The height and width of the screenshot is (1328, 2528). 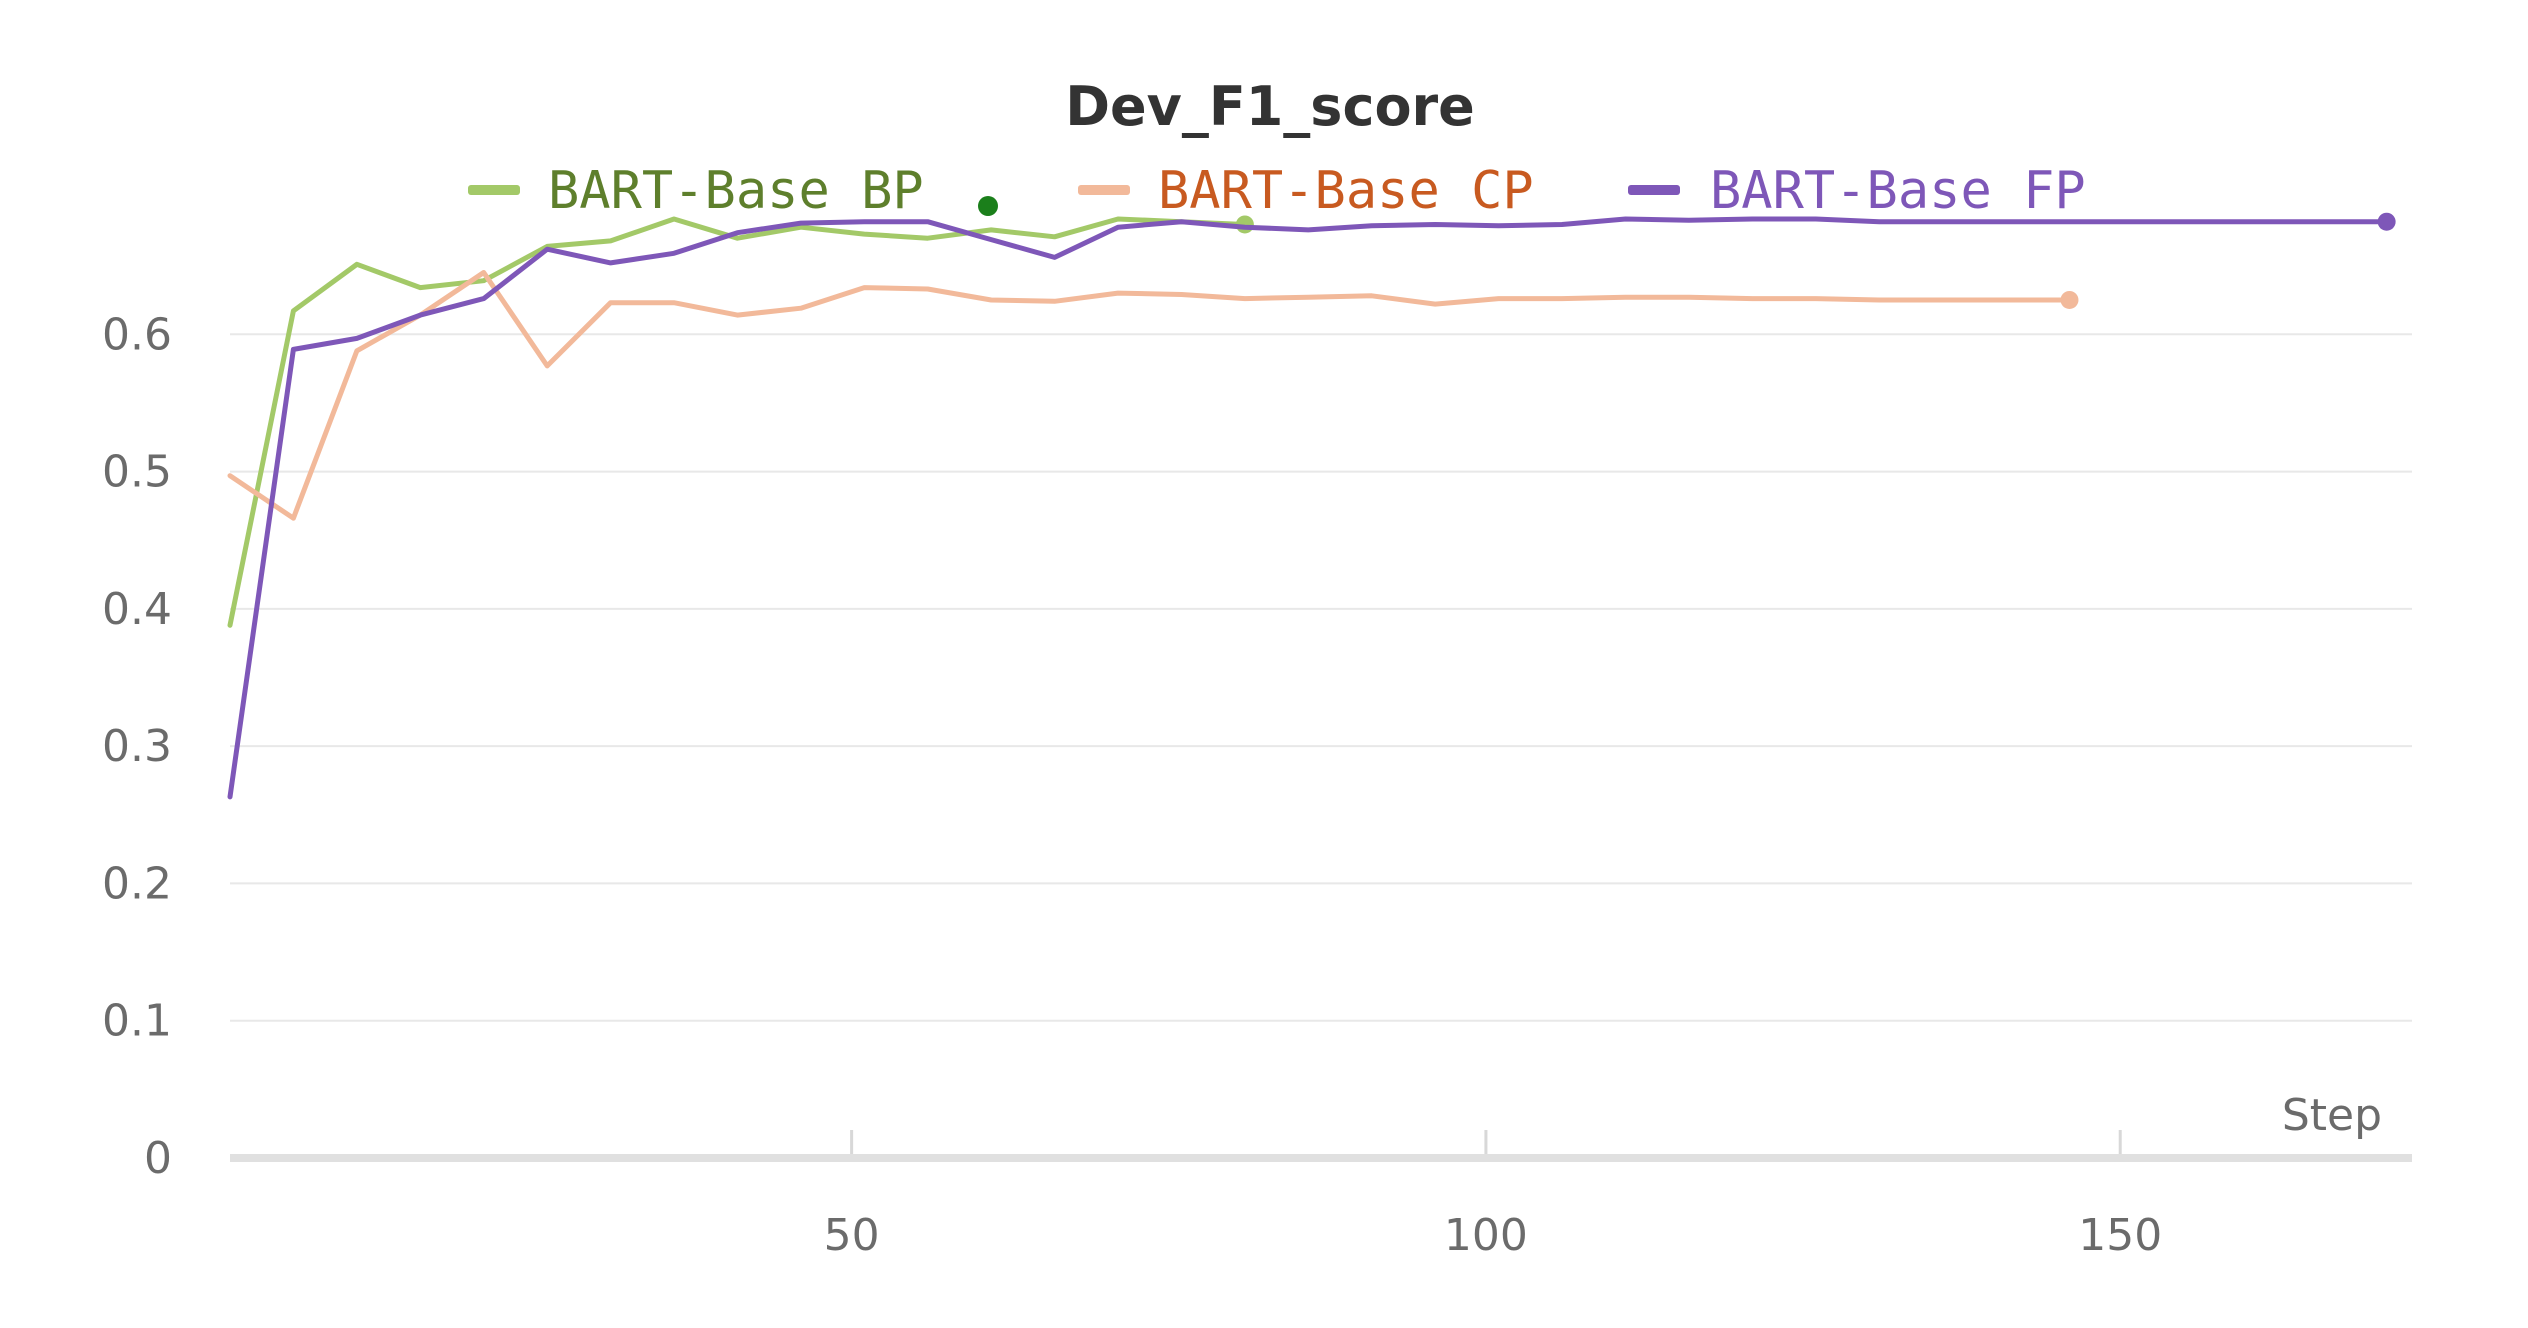 I want to click on y-tick-label: 0.5, so click(x=137, y=472).